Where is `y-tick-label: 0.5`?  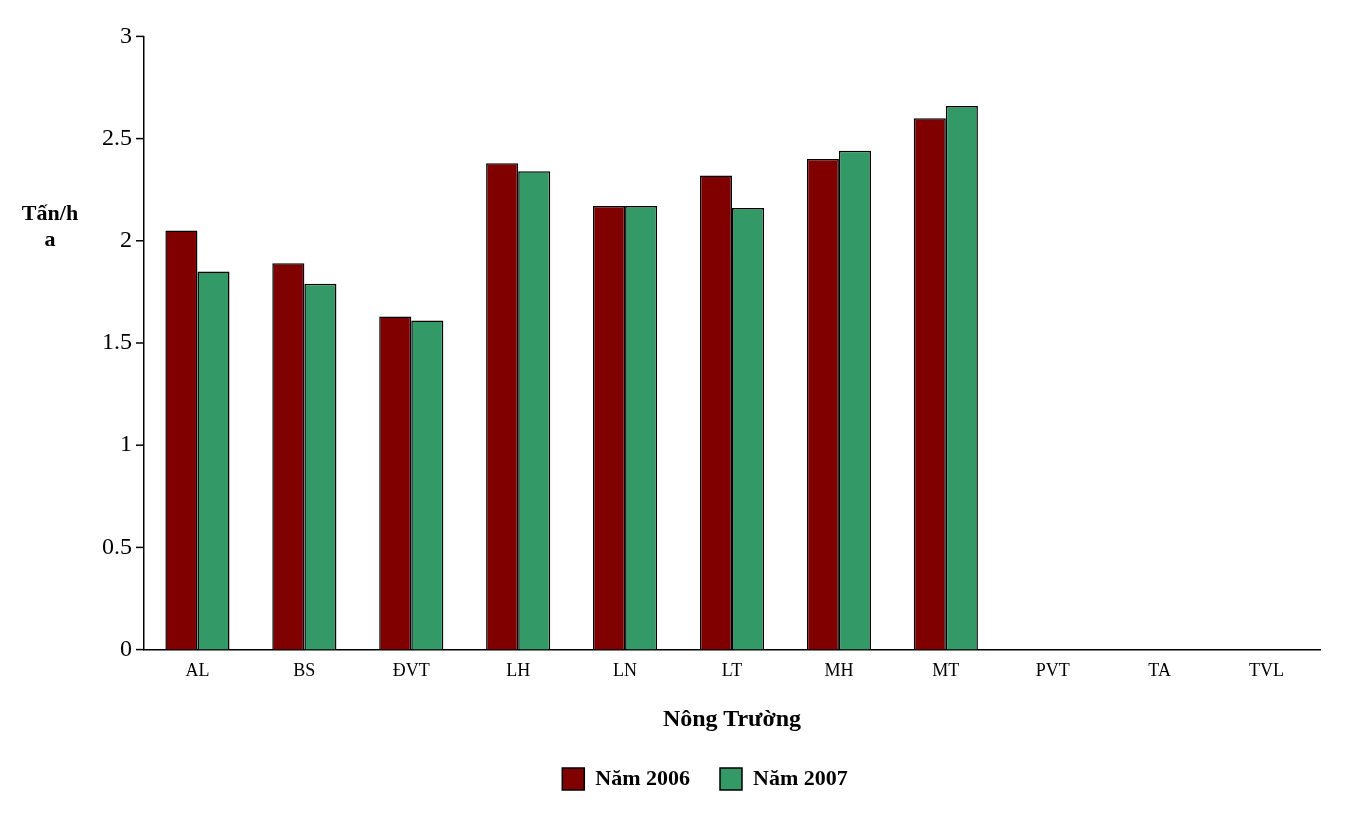
y-tick-label: 0.5 is located at coordinates (117, 545).